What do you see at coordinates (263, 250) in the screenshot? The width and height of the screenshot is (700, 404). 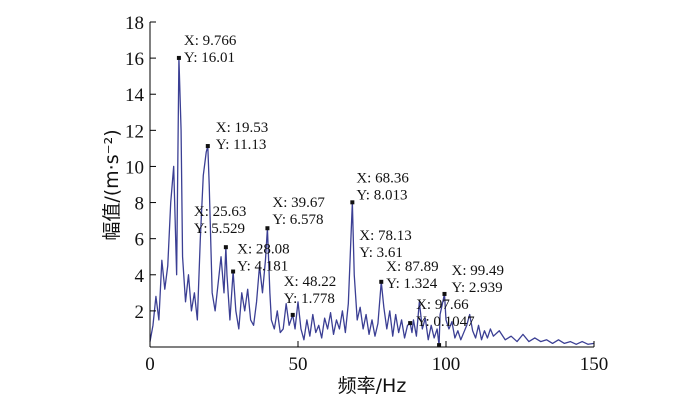 I see `data-tip-x: X: 28.08` at bounding box center [263, 250].